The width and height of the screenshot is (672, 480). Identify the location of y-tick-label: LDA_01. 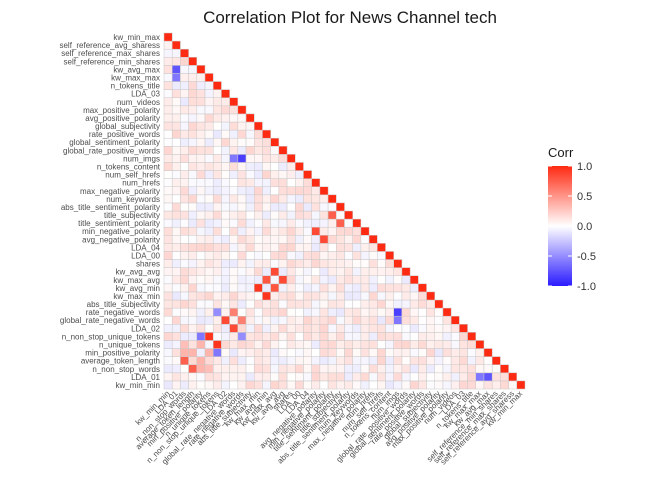
(145, 377).